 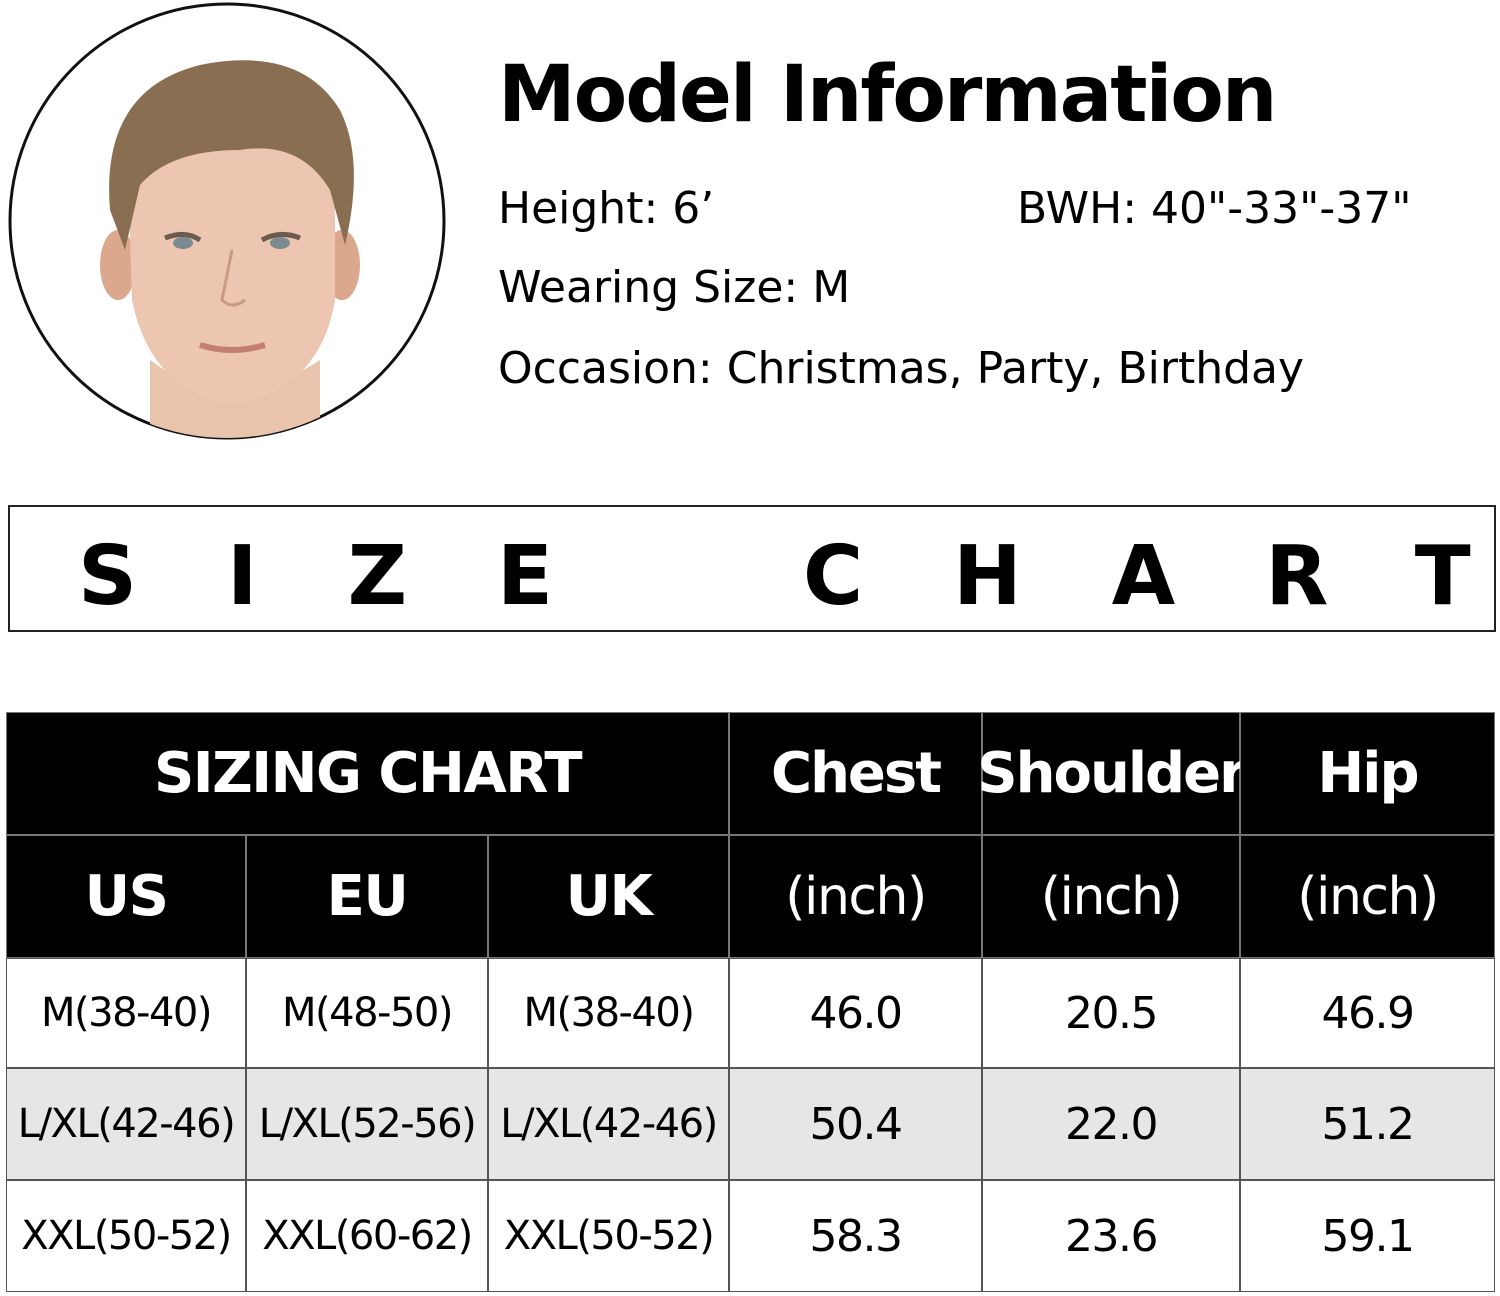 I want to click on table-cell: 46.9, so click(x=1367, y=1013).